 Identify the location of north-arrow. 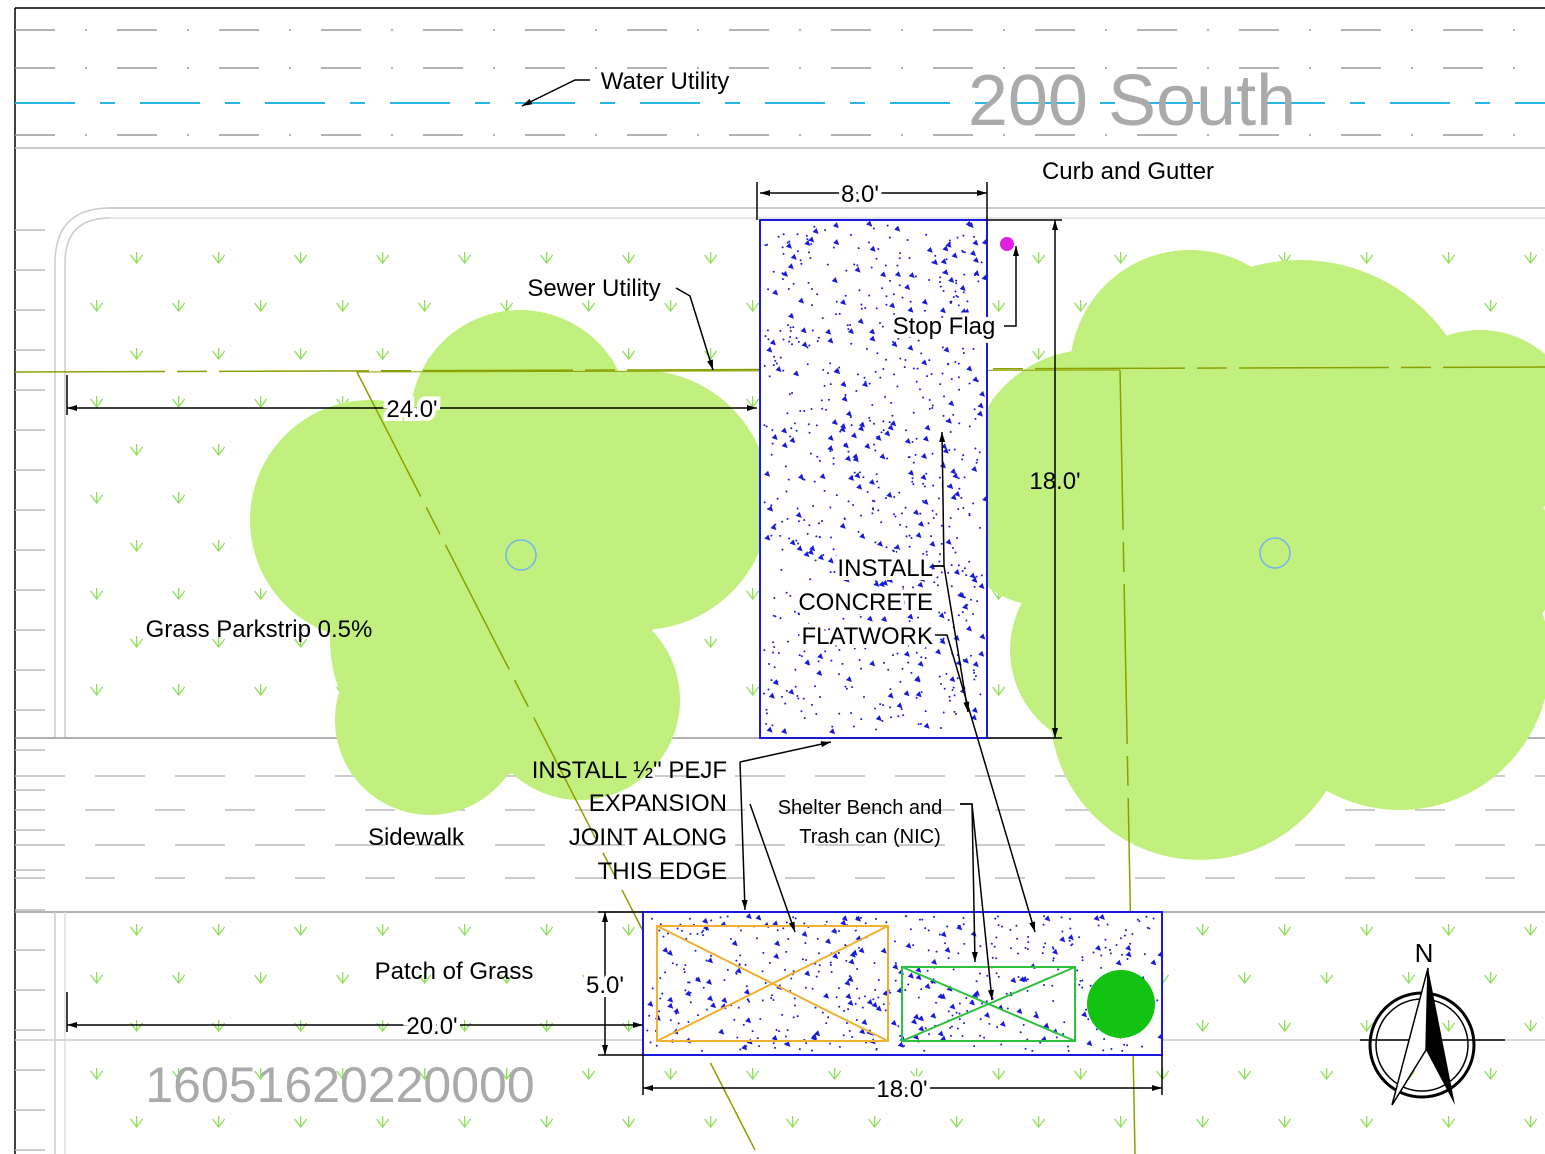
(1410, 1036).